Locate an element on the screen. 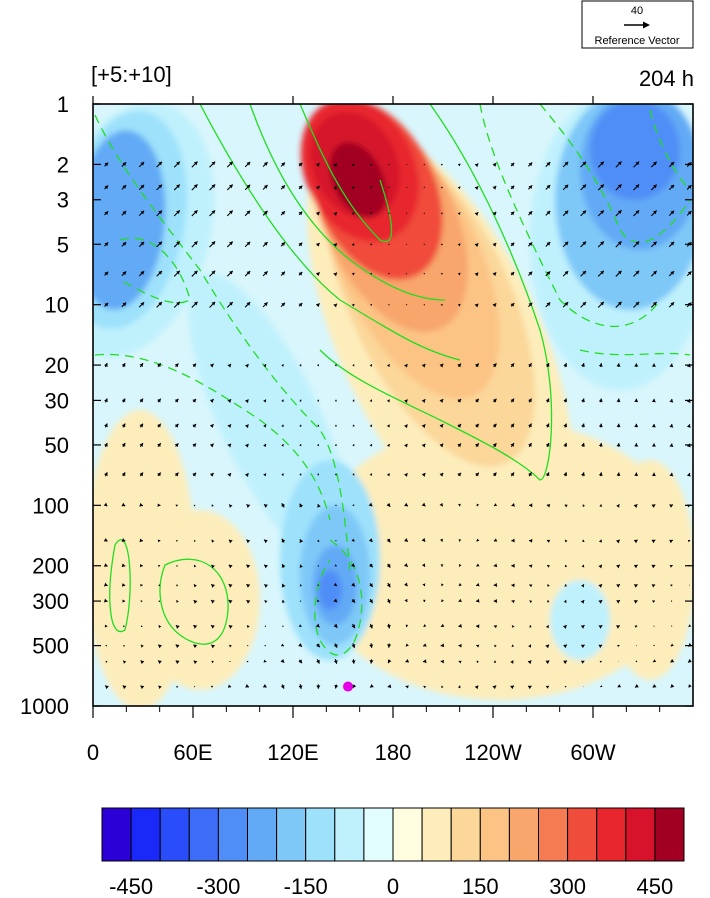  y-tick-label-5: 20 is located at coordinates (57, 365).